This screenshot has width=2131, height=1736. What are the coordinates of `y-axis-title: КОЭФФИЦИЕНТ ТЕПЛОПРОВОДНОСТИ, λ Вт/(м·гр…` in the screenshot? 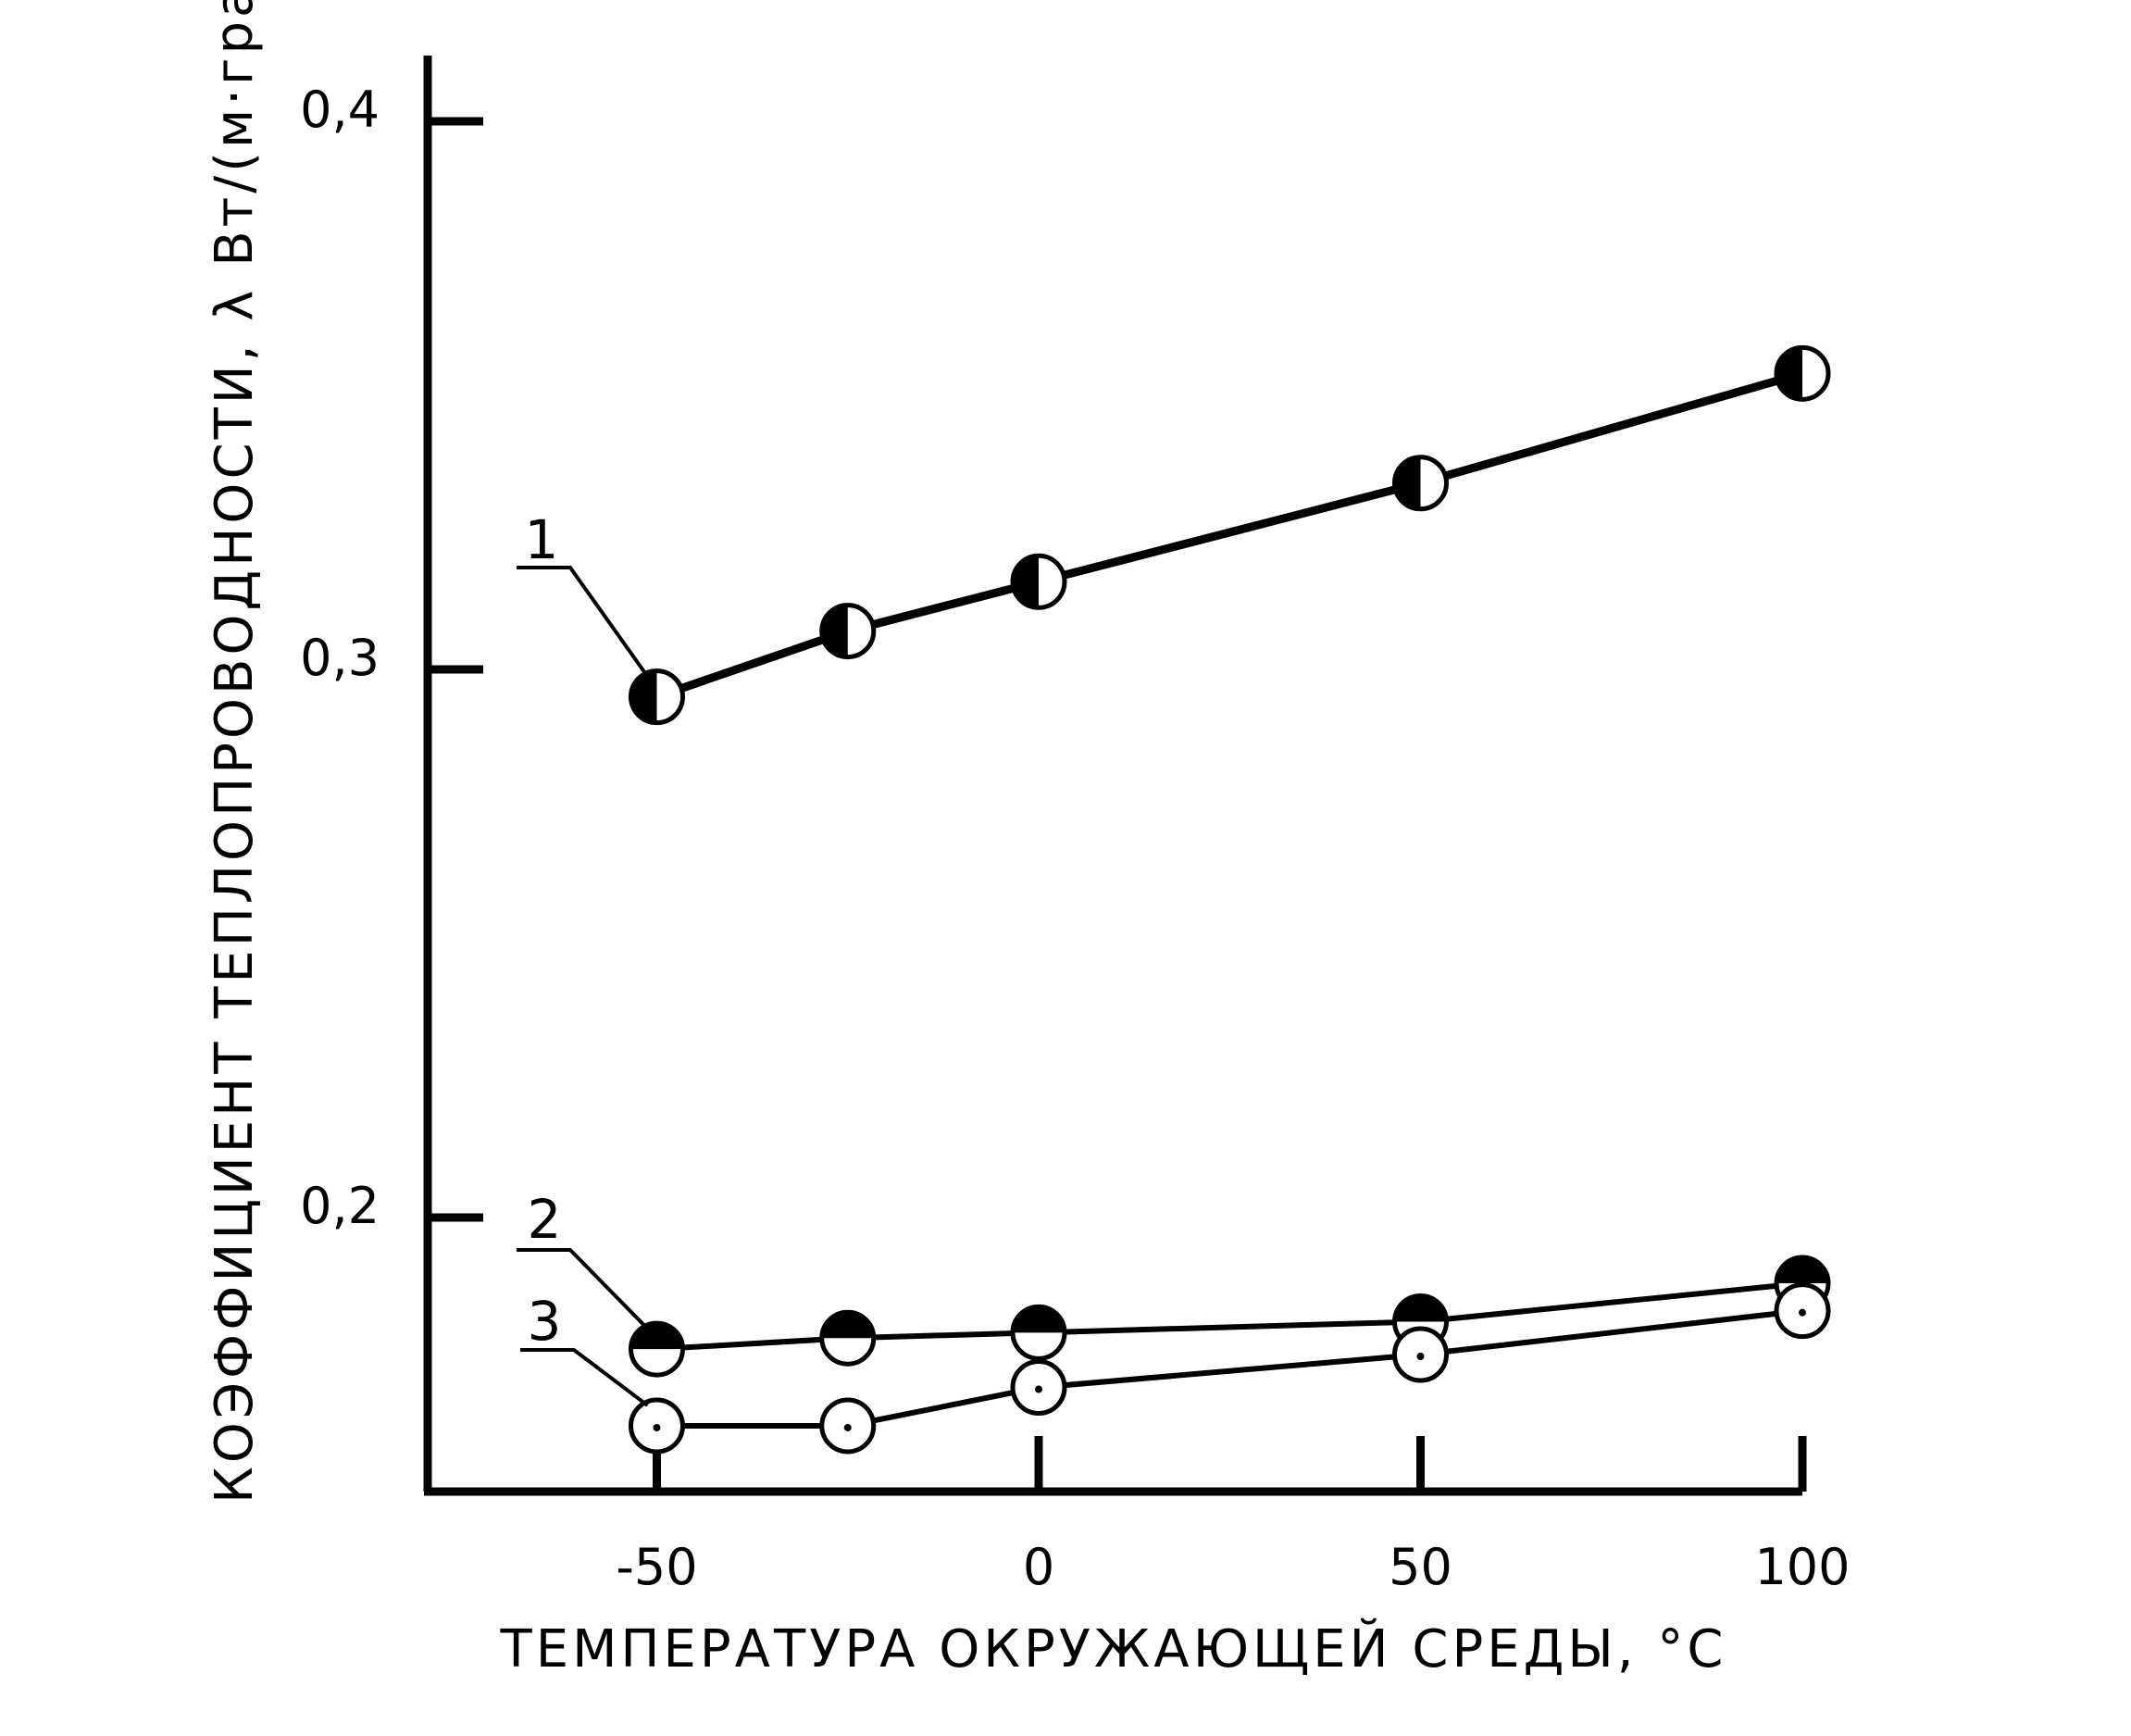 It's located at (235, 752).